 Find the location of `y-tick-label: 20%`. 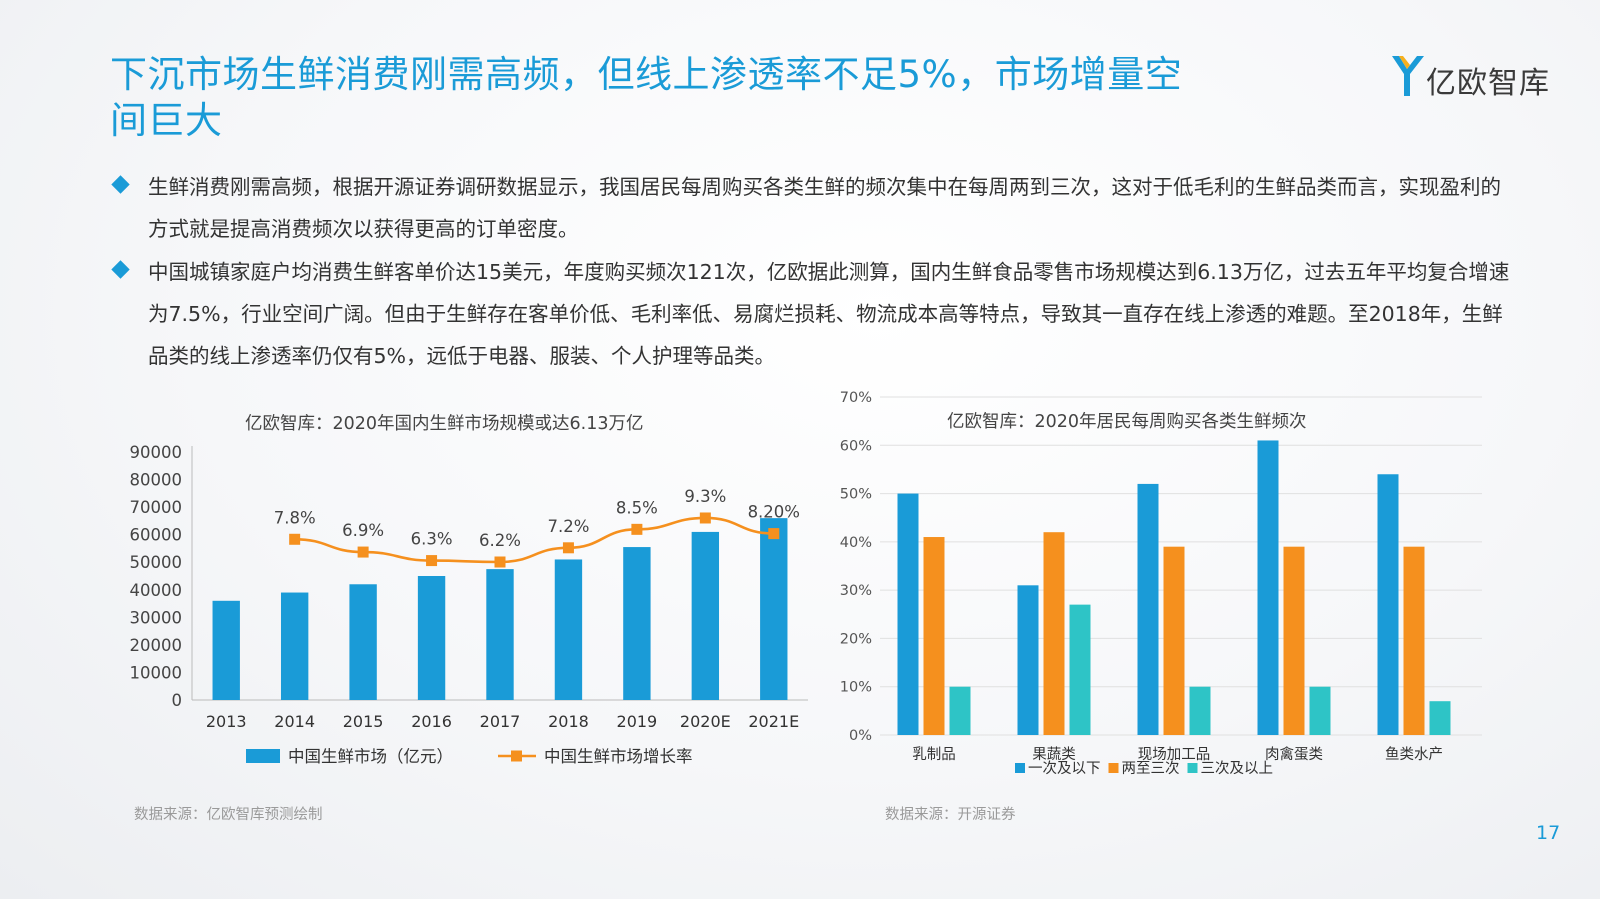

y-tick-label: 20% is located at coordinates (856, 639).